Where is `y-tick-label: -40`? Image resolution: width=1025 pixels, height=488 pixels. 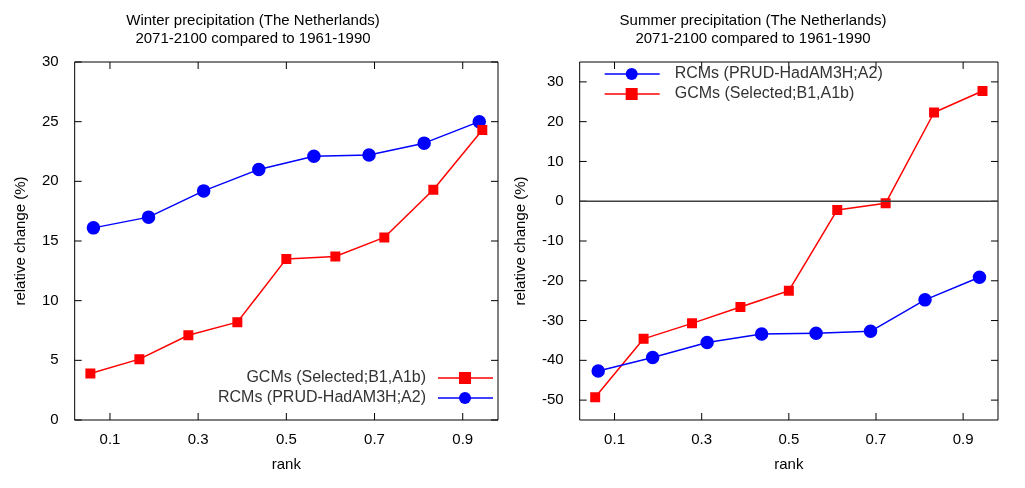 y-tick-label: -40 is located at coordinates (552, 359).